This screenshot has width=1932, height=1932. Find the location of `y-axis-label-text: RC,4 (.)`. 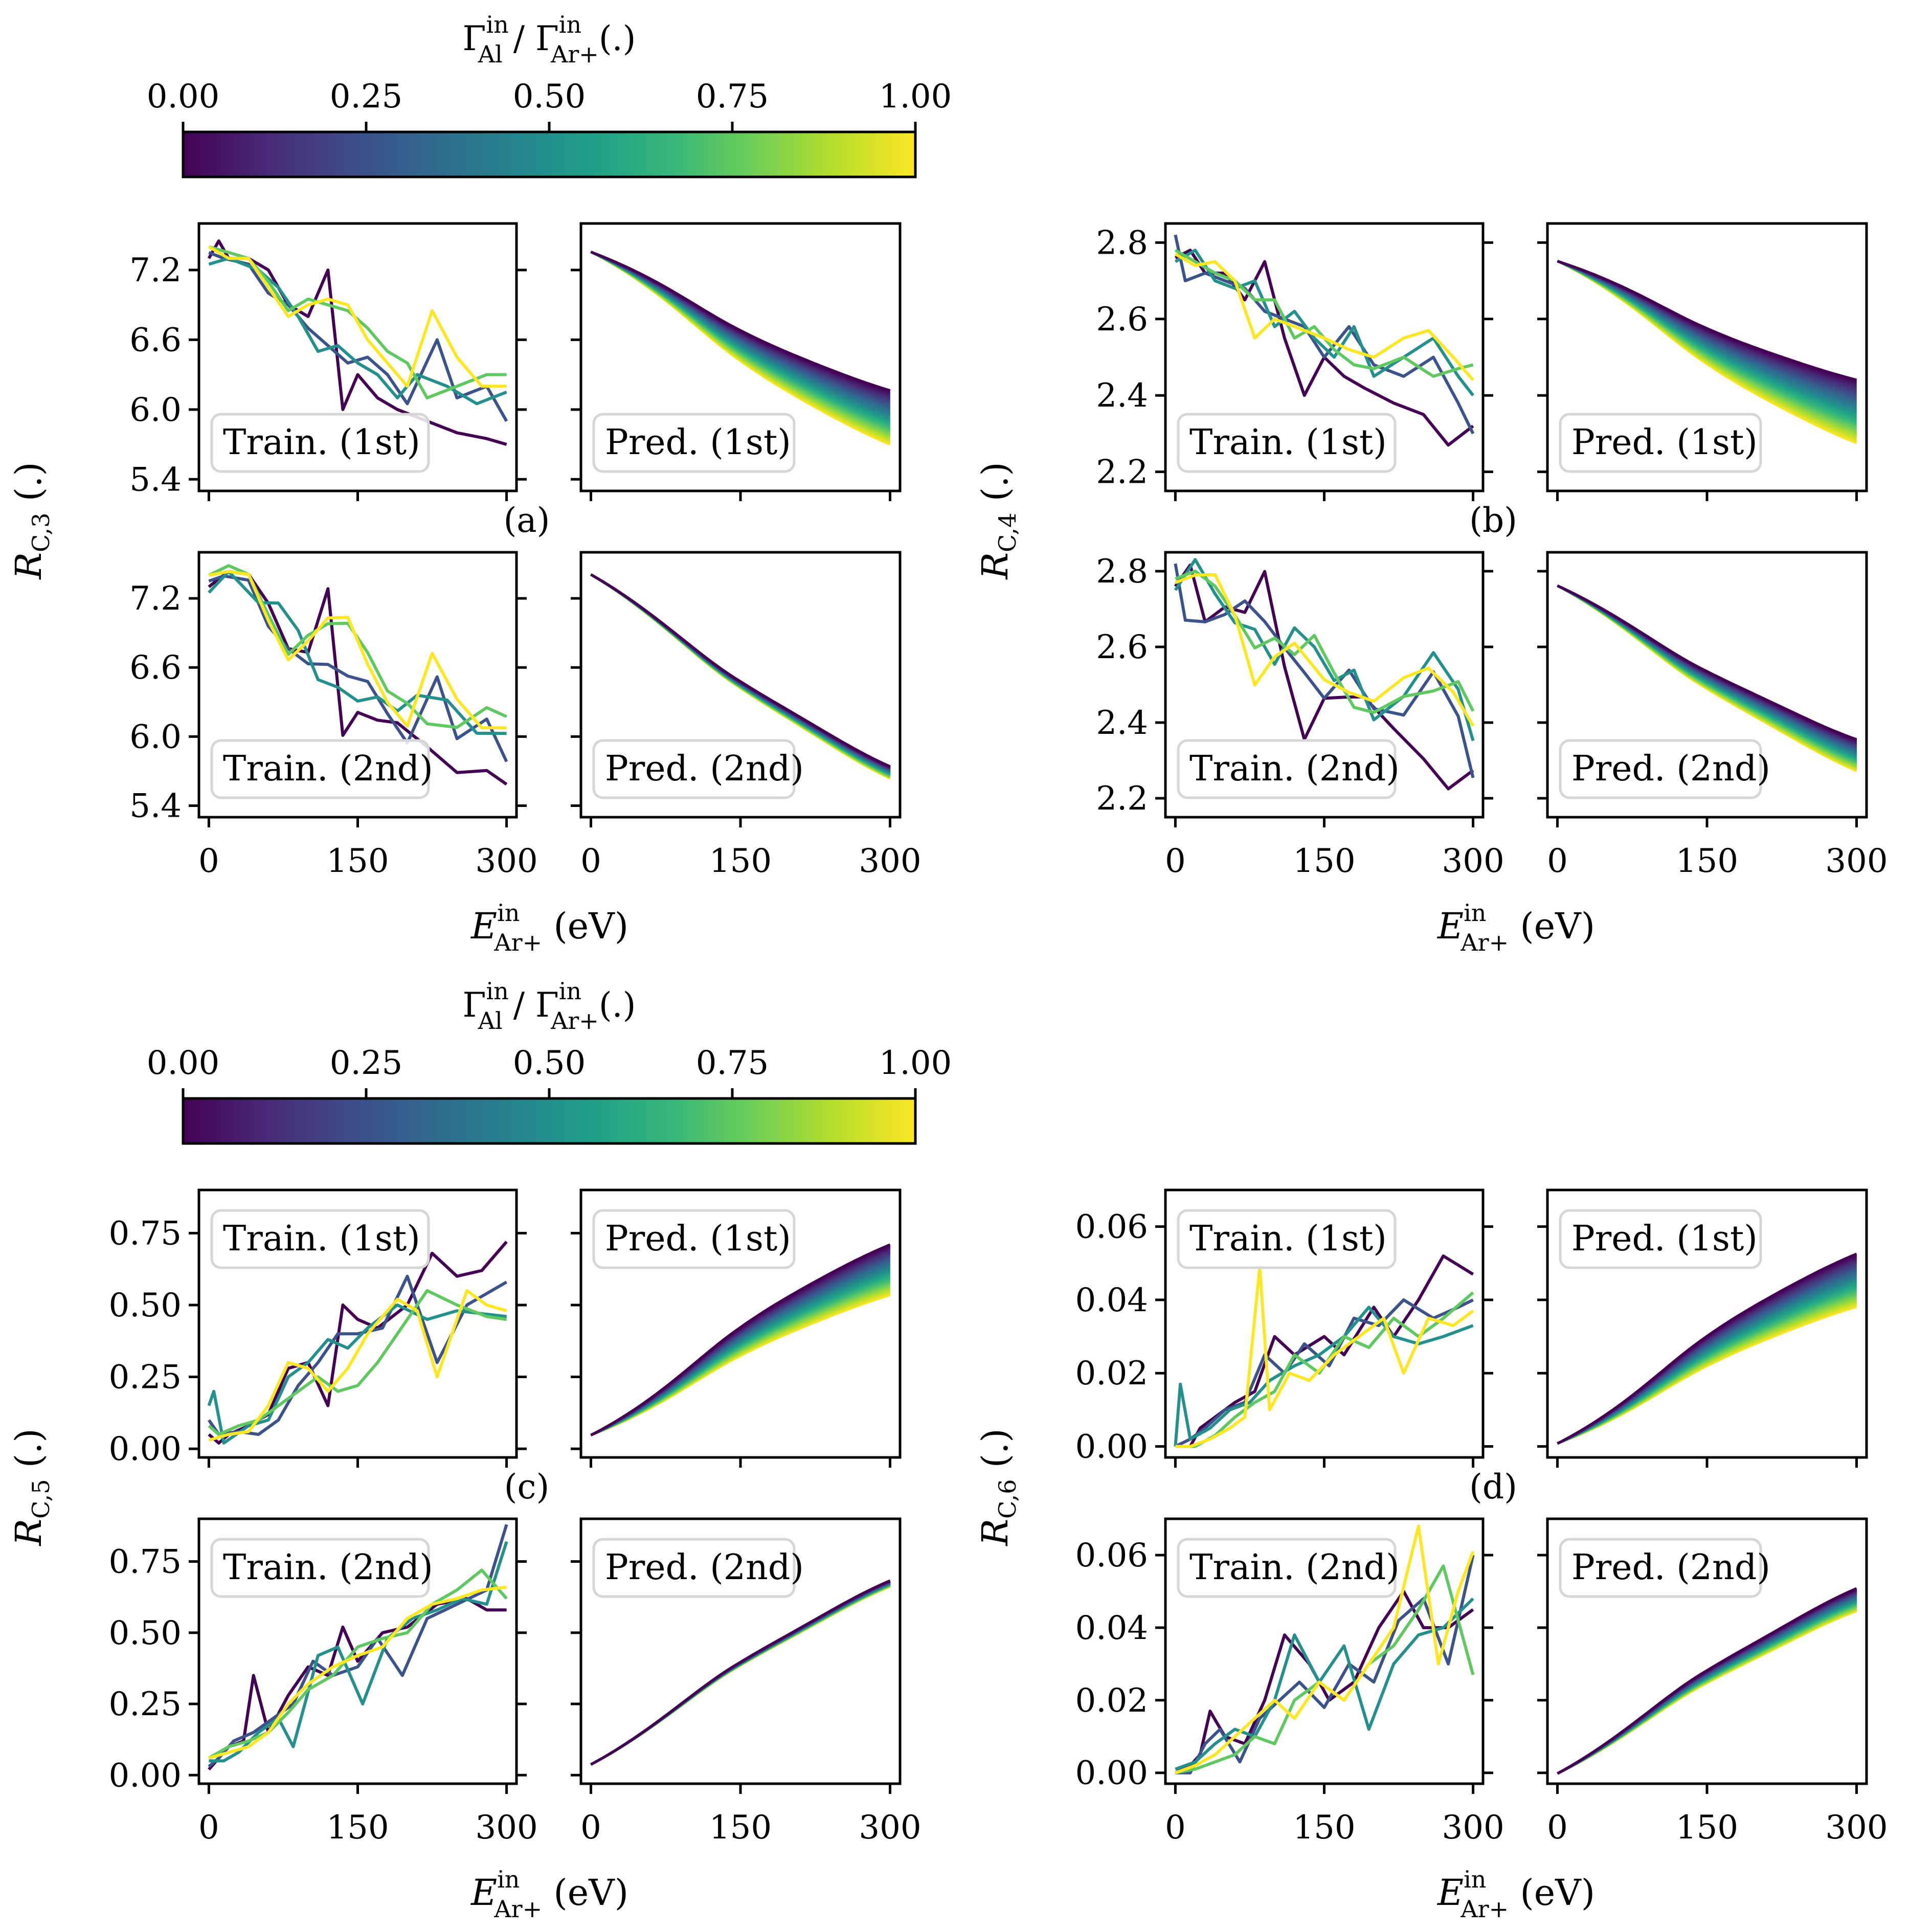

y-axis-label-text: RC,4 (.) is located at coordinates (997, 521).